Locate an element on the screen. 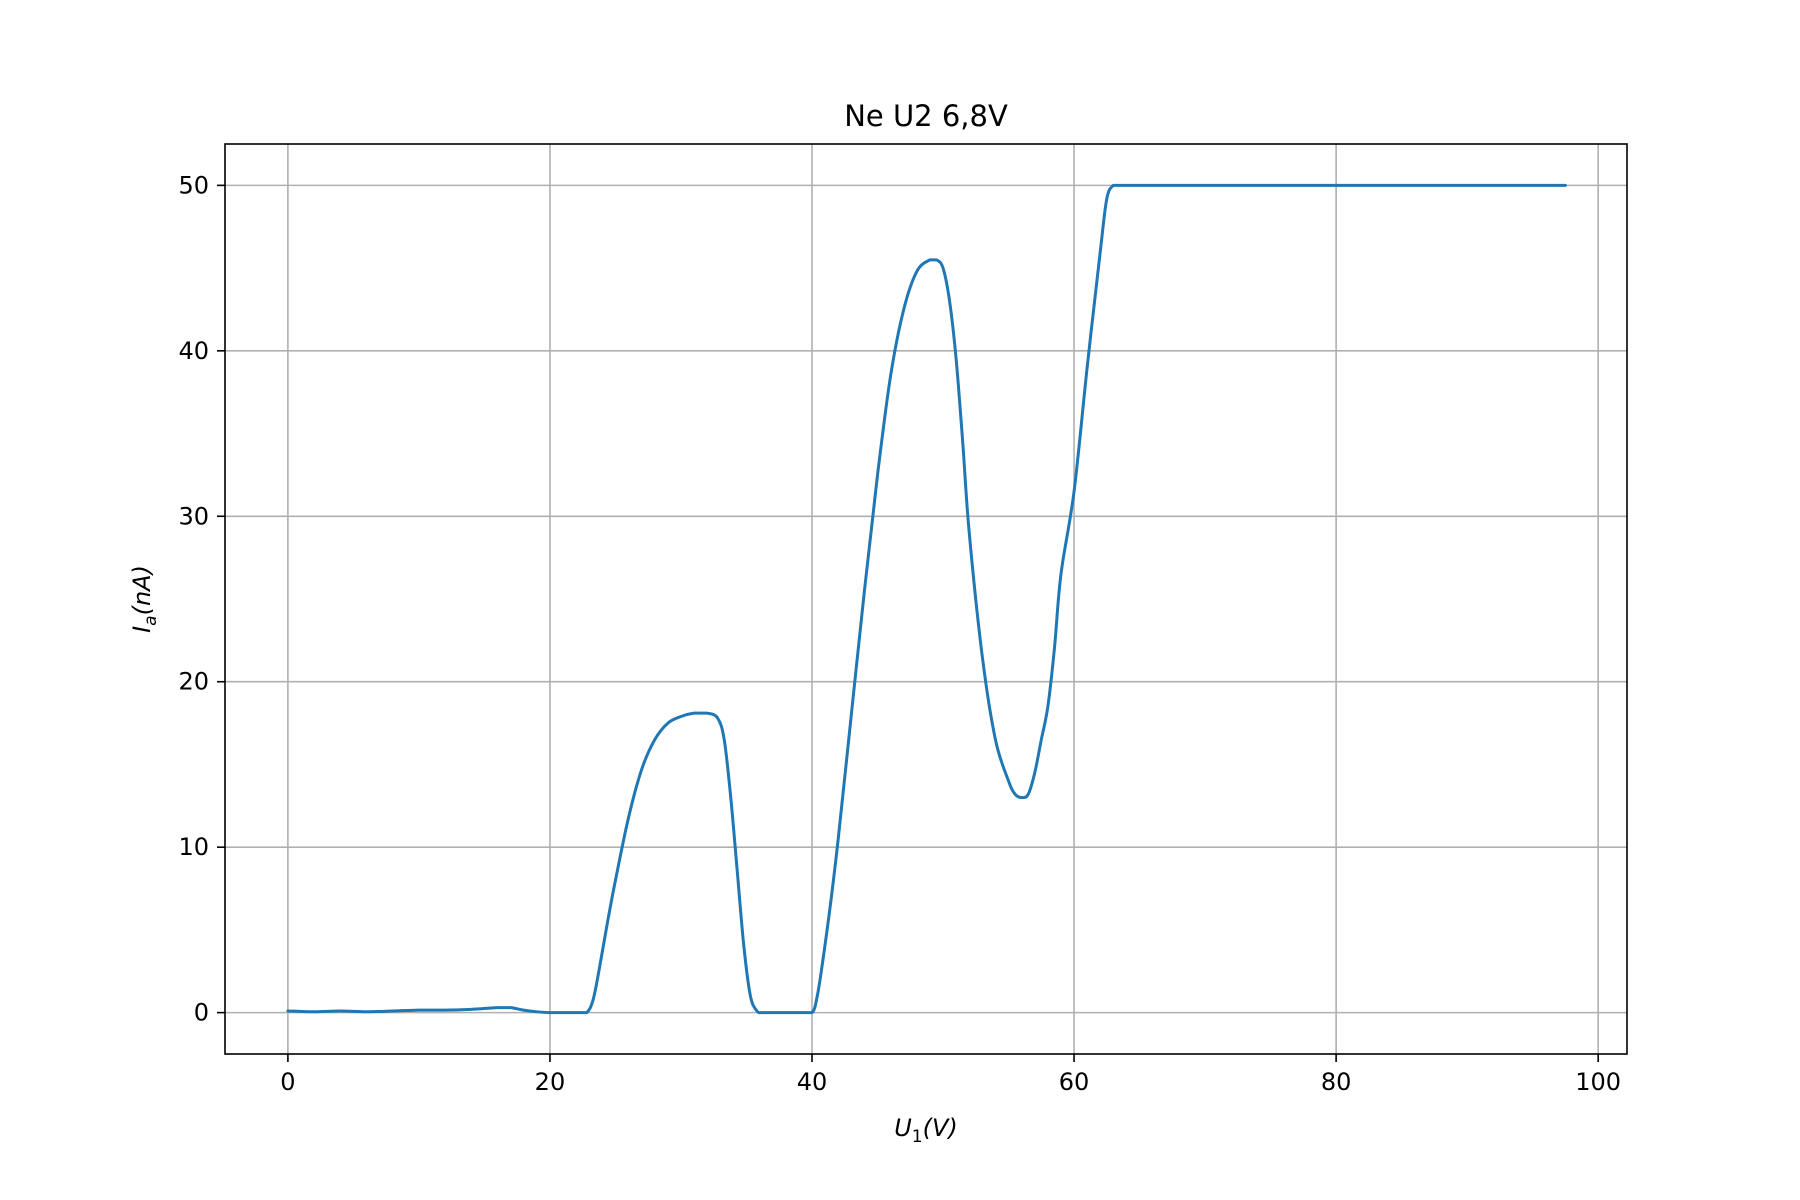  y-axis-label-main: I is located at coordinates (142, 629).